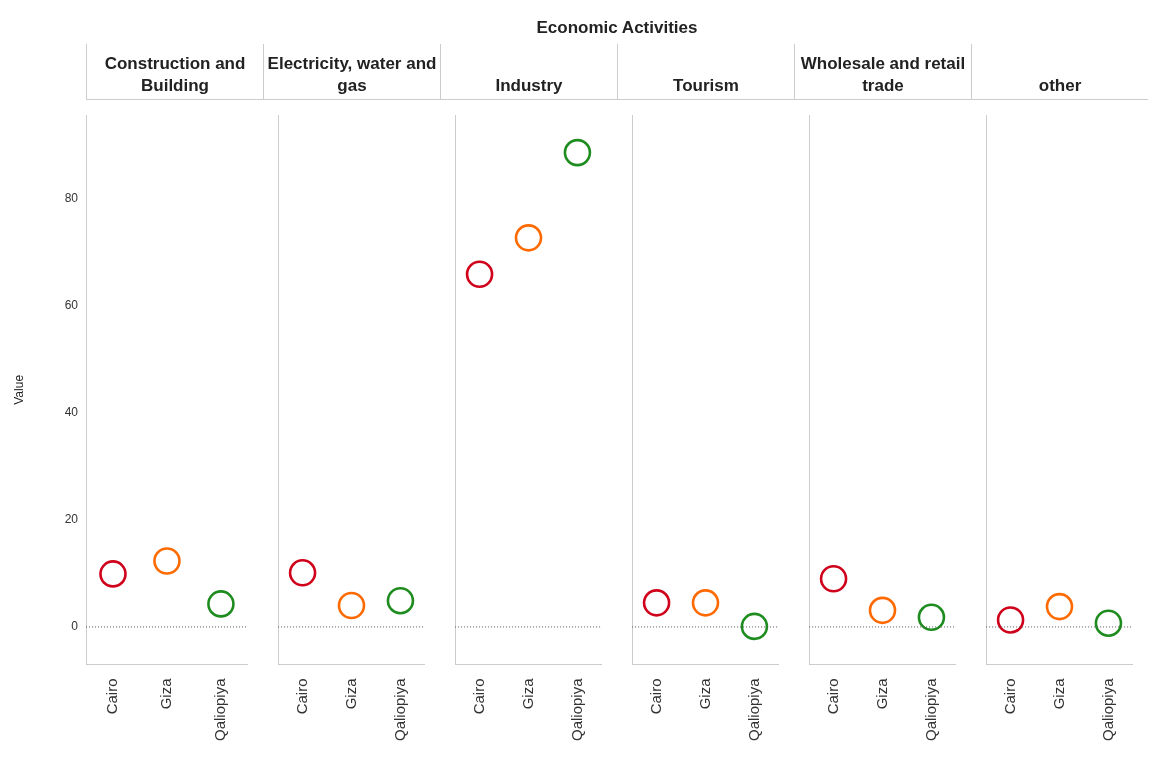  Describe the element at coordinates (352, 75) in the screenshot. I see `chart-title: Electricity, water and gas` at that location.